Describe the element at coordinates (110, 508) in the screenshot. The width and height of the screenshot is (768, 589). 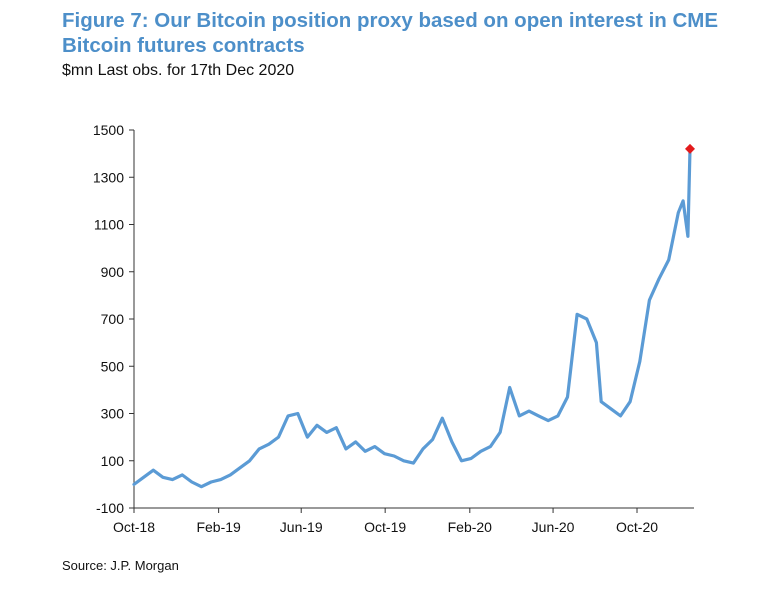
I see `y-tick-label: -100` at that location.